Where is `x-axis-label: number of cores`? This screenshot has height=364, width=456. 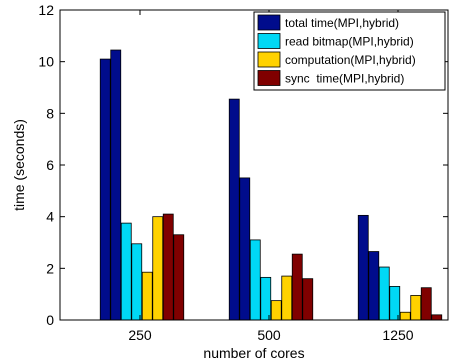 x-axis-label: number of cores is located at coordinates (253, 353).